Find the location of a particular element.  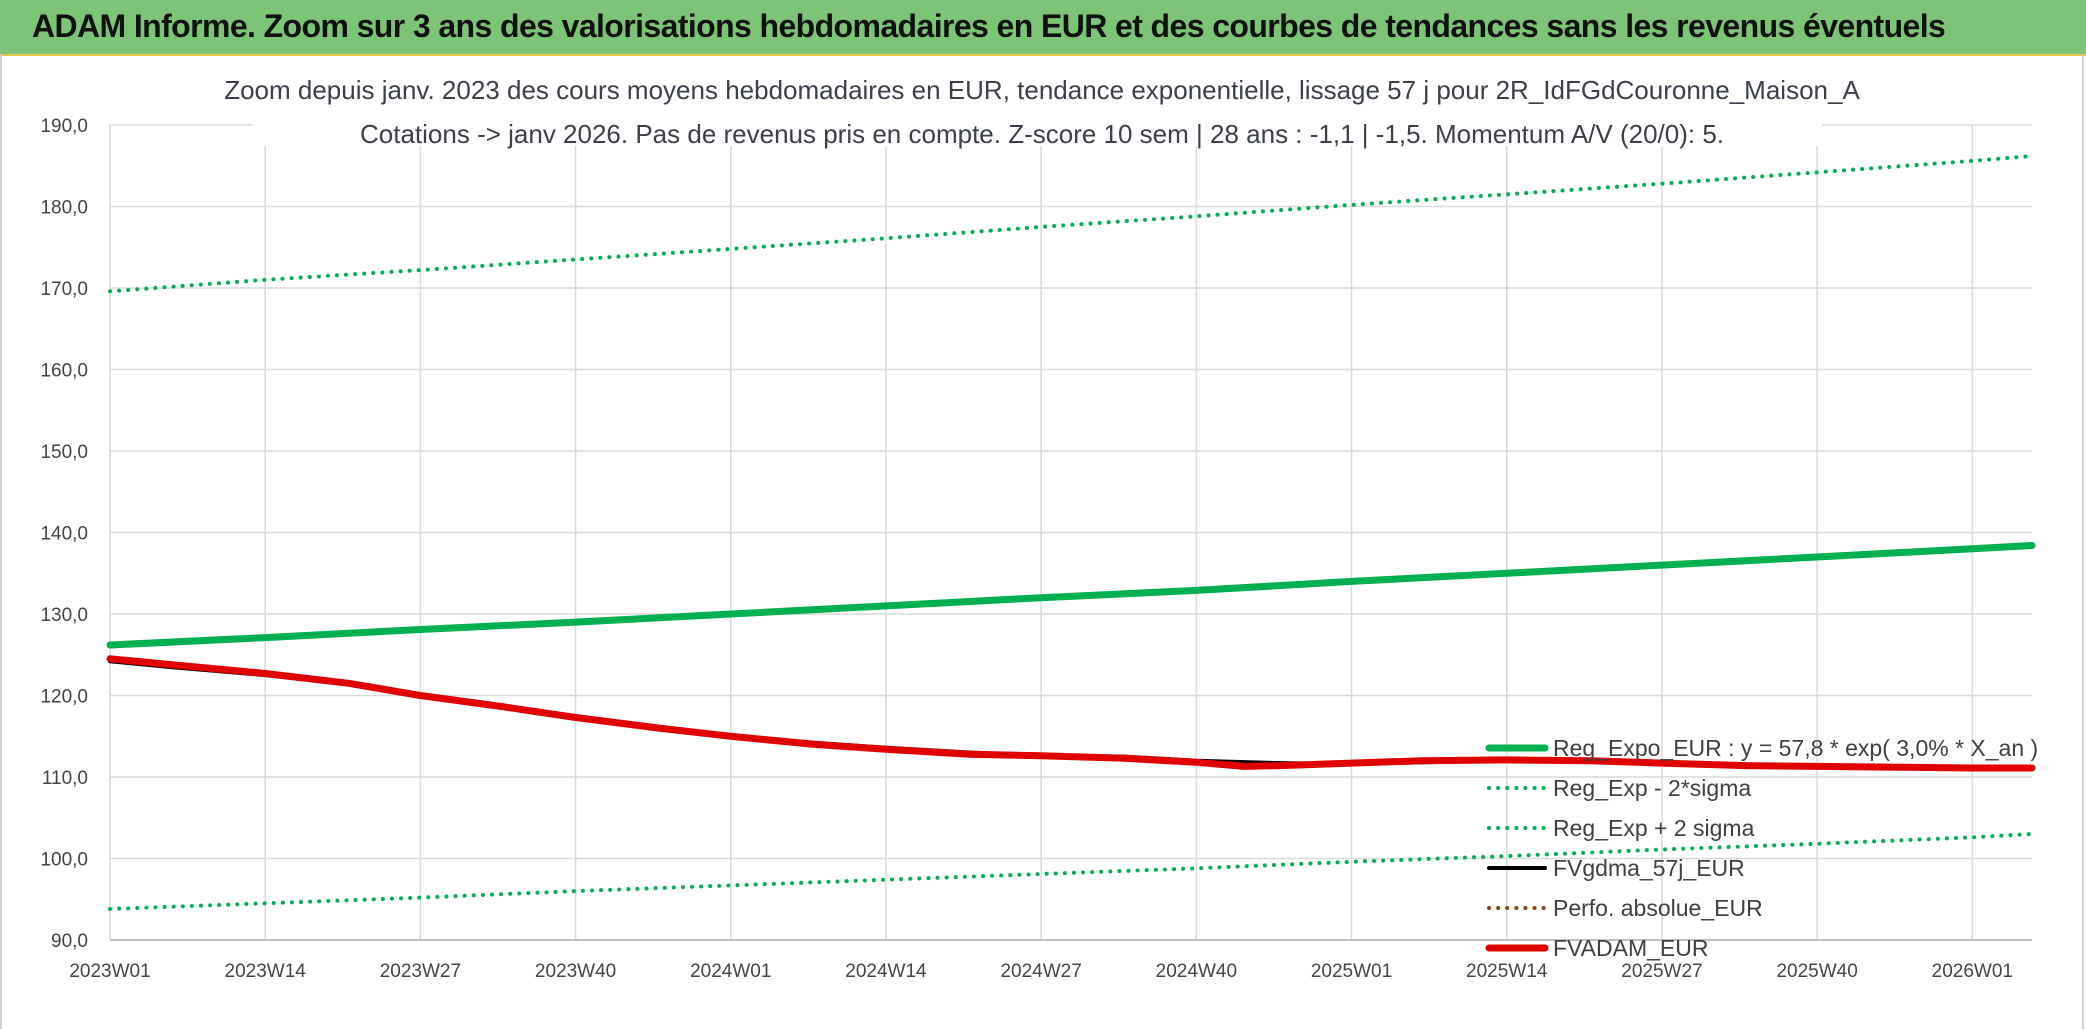

x-tick-label: 2024W27 is located at coordinates (1040, 971).